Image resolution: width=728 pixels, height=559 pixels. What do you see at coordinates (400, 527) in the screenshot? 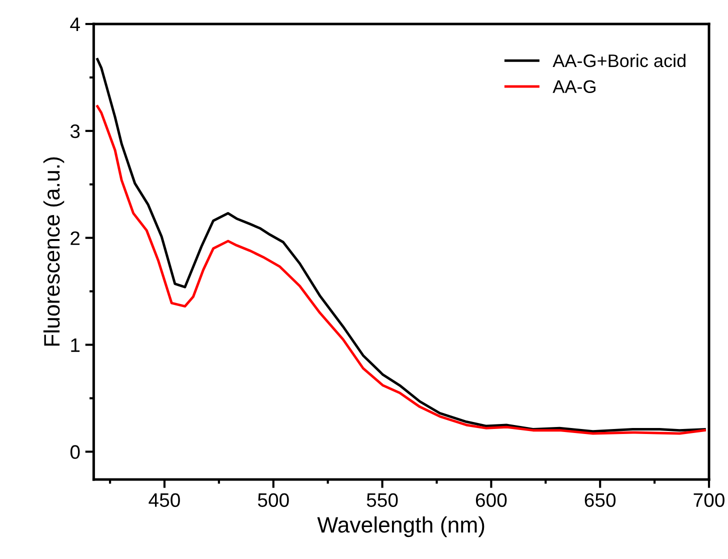
I see `x-axis-title: Wavelength (nm)` at bounding box center [400, 527].